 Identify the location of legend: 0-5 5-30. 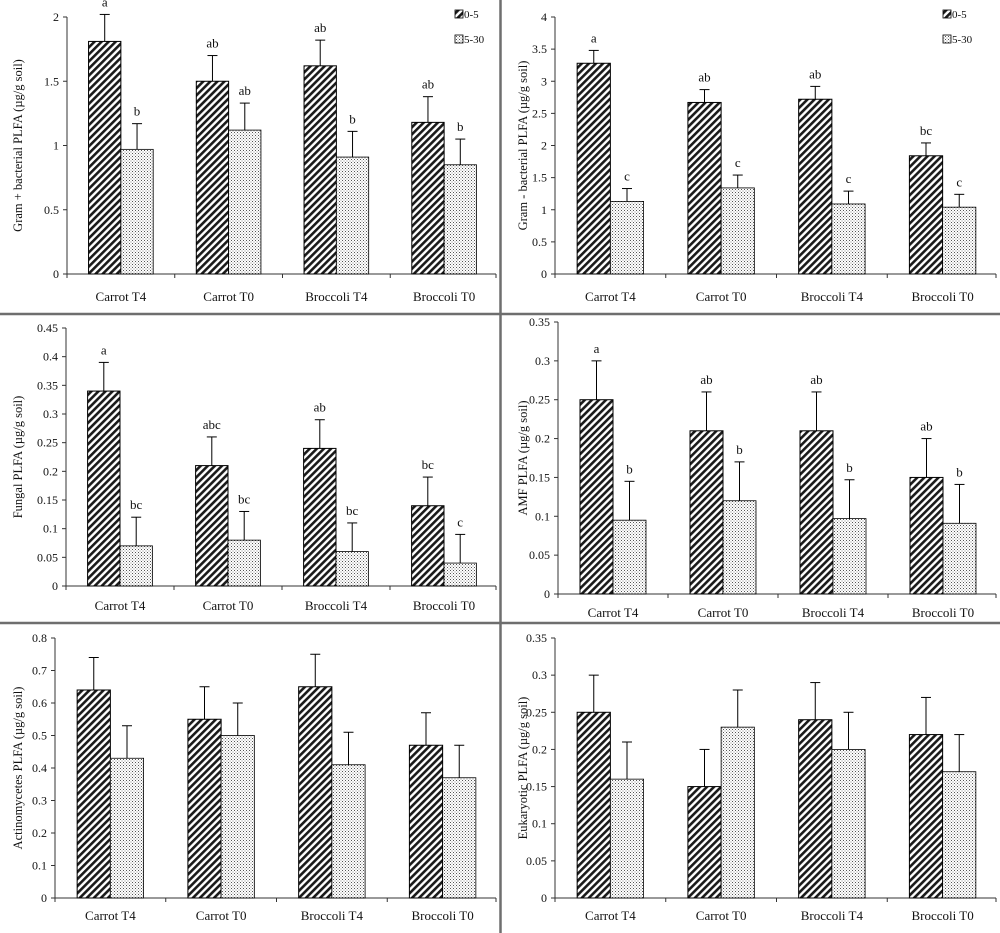
(957, 27).